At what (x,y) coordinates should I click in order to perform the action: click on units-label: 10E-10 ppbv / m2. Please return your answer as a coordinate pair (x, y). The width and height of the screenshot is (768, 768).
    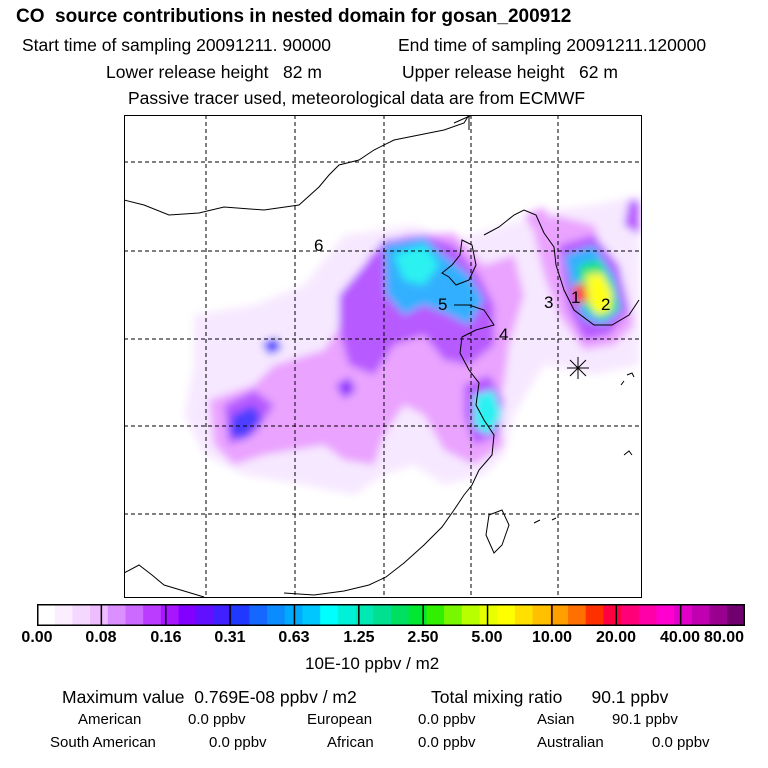
    Looking at the image, I should click on (372, 663).